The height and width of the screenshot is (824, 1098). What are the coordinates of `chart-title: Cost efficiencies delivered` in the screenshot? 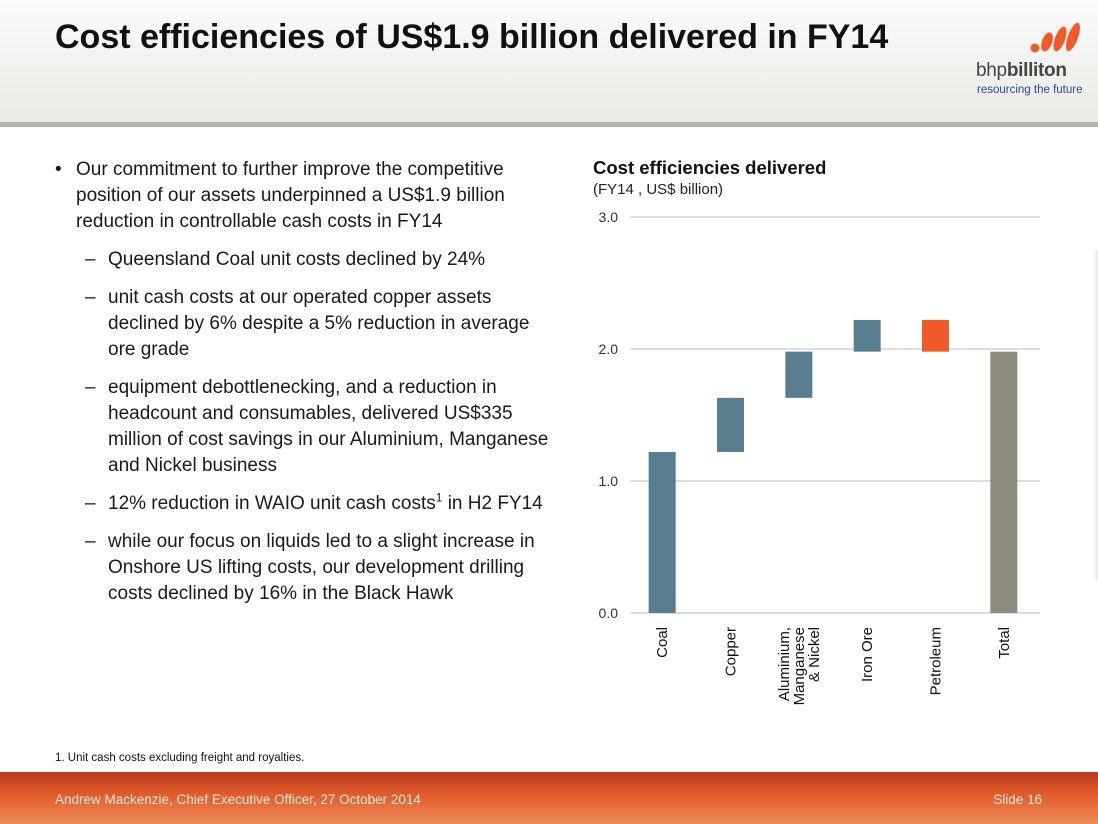 It's located at (710, 167).